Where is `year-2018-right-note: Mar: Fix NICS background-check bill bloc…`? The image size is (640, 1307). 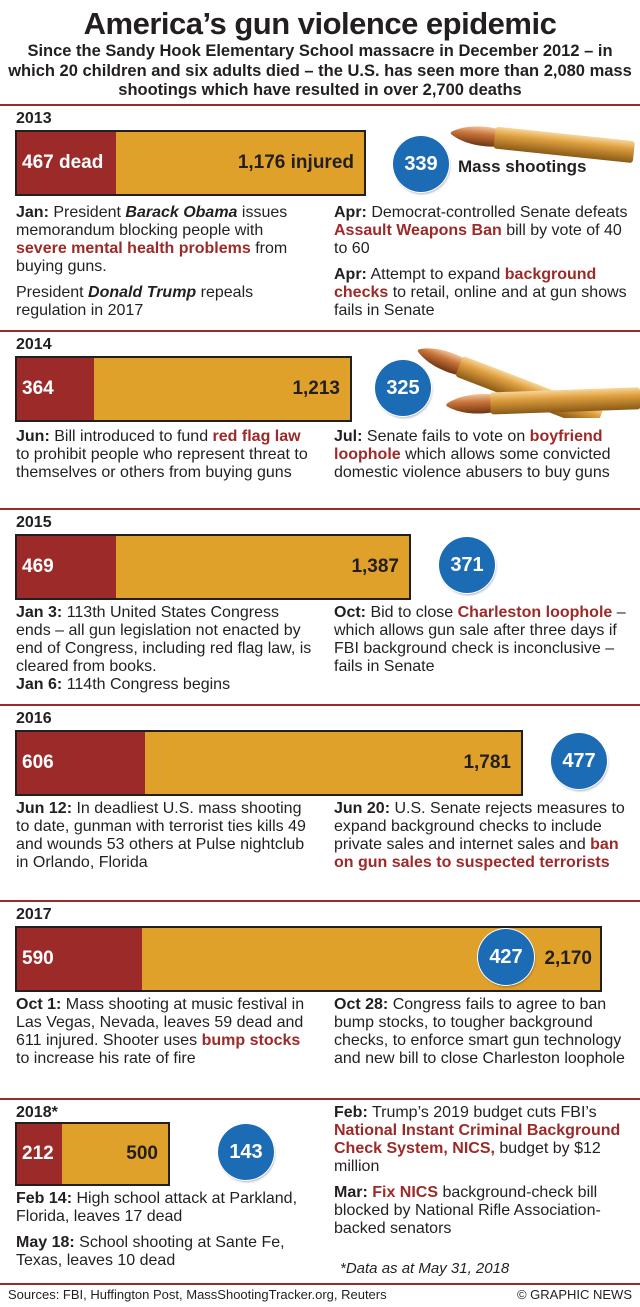
year-2018-right-note: Mar: Fix NICS background-check bill bloc… is located at coordinates (467, 1210).